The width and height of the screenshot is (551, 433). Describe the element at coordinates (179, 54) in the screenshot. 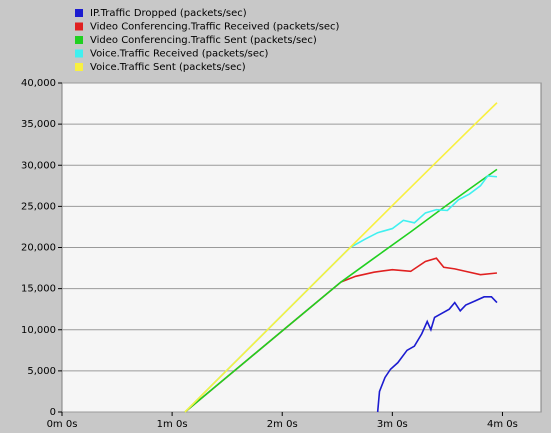

I see `legend-label: Voice.Traffic Received (packets/sec)` at that location.